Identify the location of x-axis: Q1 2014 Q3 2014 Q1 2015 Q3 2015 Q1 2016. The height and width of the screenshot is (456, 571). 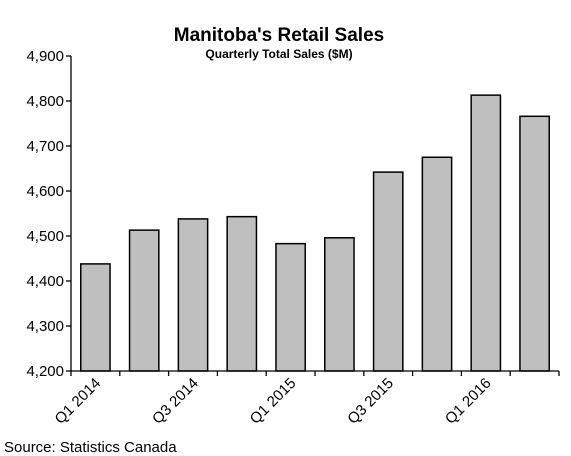
(306, 399).